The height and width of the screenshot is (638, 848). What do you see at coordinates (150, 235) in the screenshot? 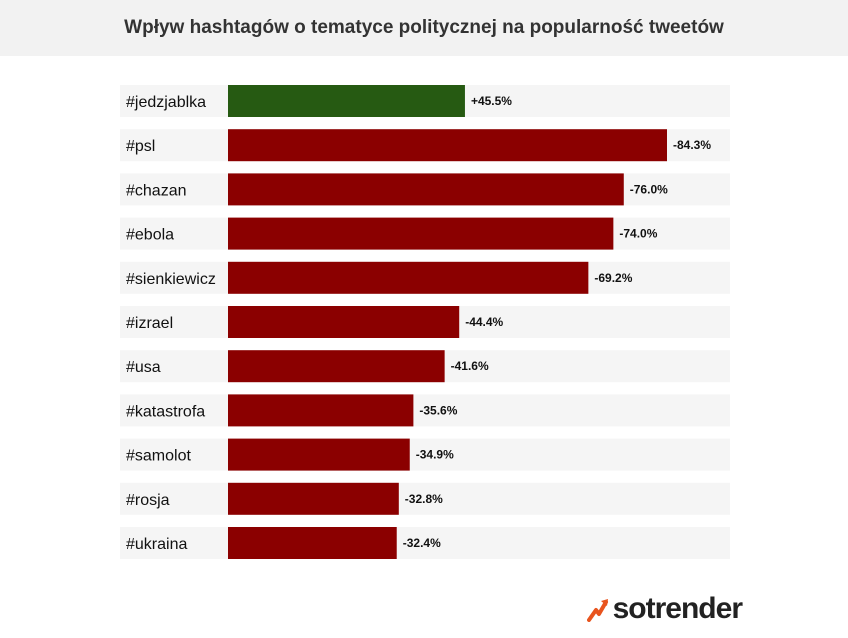
I see `category-label: #ebola` at bounding box center [150, 235].